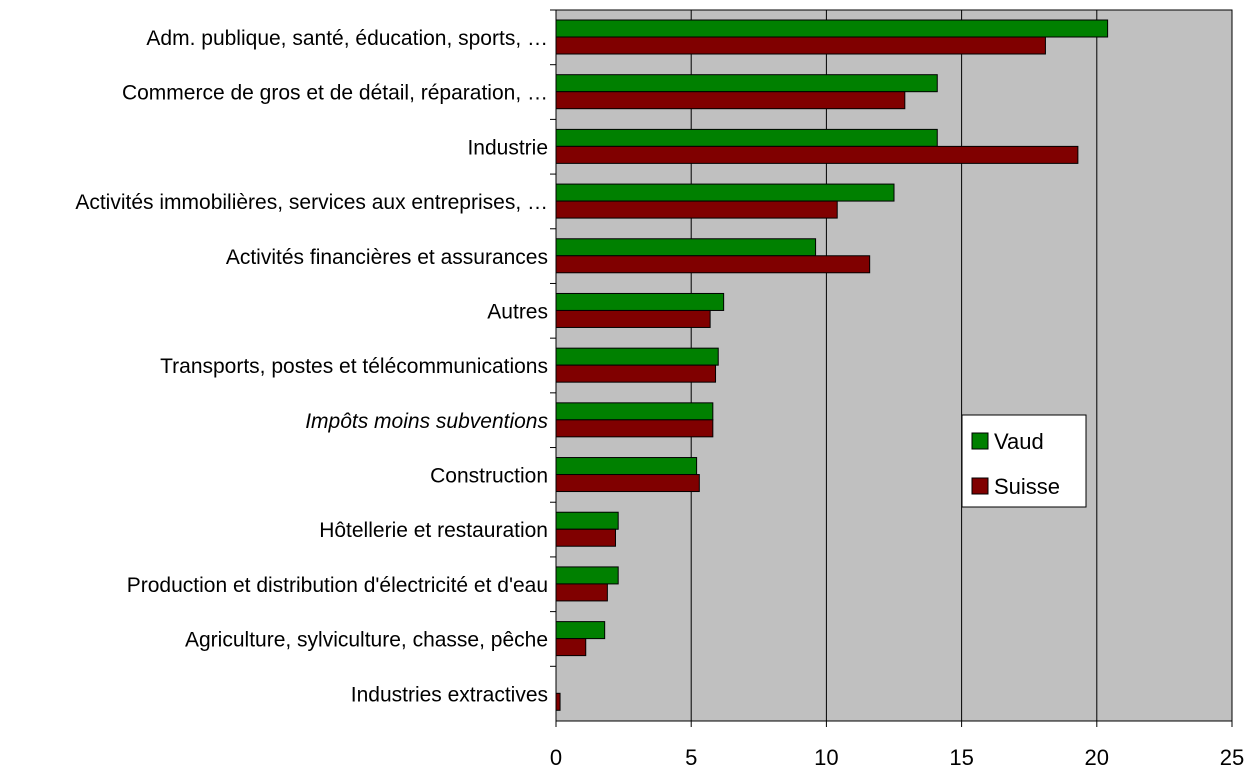 Image resolution: width=1252 pixels, height=784 pixels. I want to click on x-tick-label: 5, so click(691, 757).